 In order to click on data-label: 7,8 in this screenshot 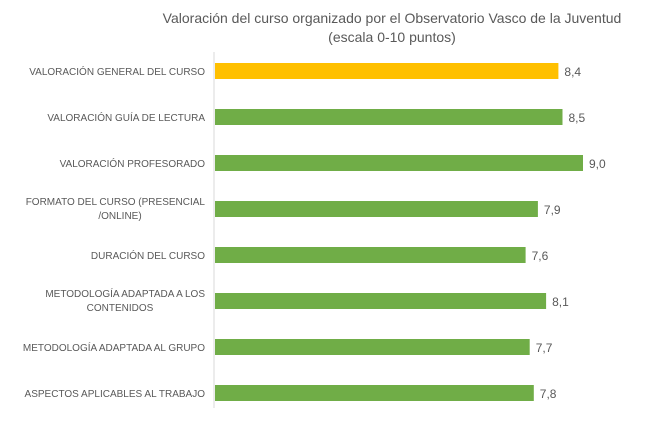, I will do `click(548, 394)`.